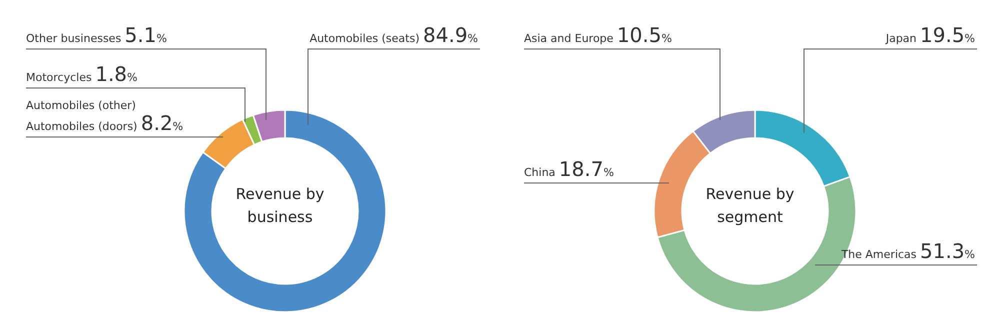  What do you see at coordinates (586, 169) in the screenshot?
I see `data-label: 18.7%` at bounding box center [586, 169].